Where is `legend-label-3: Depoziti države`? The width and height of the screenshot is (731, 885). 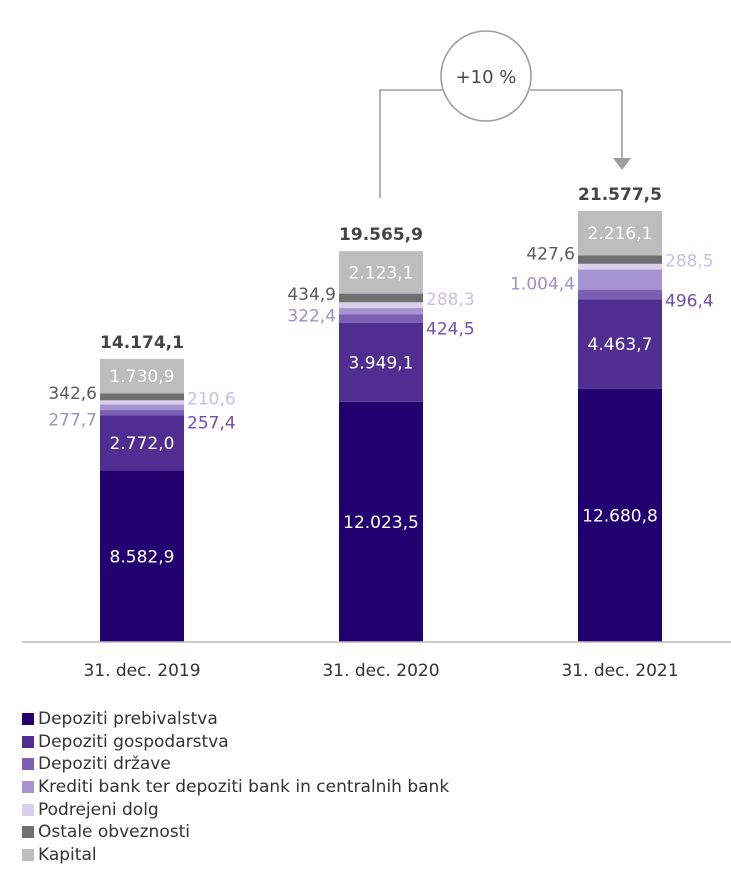
legend-label-3: Depoziti države is located at coordinates (104, 764).